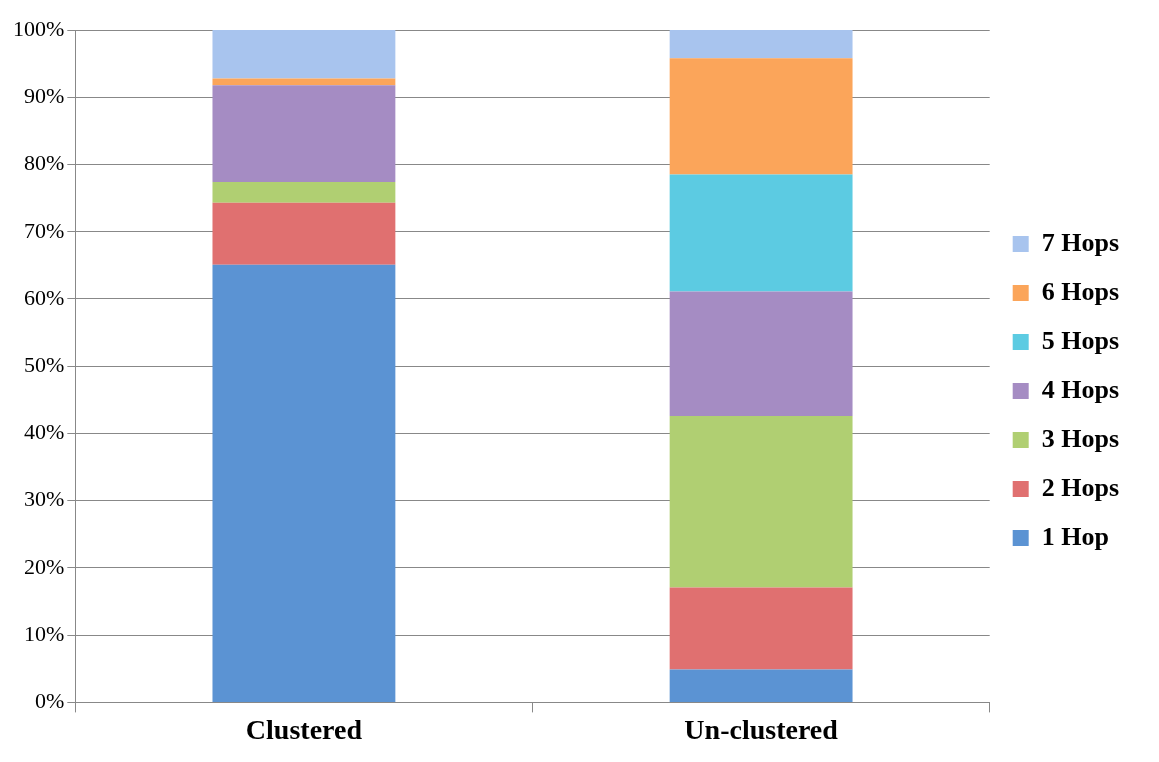  Describe the element at coordinates (44, 364) in the screenshot. I see `y-tick-label: 50%` at that location.